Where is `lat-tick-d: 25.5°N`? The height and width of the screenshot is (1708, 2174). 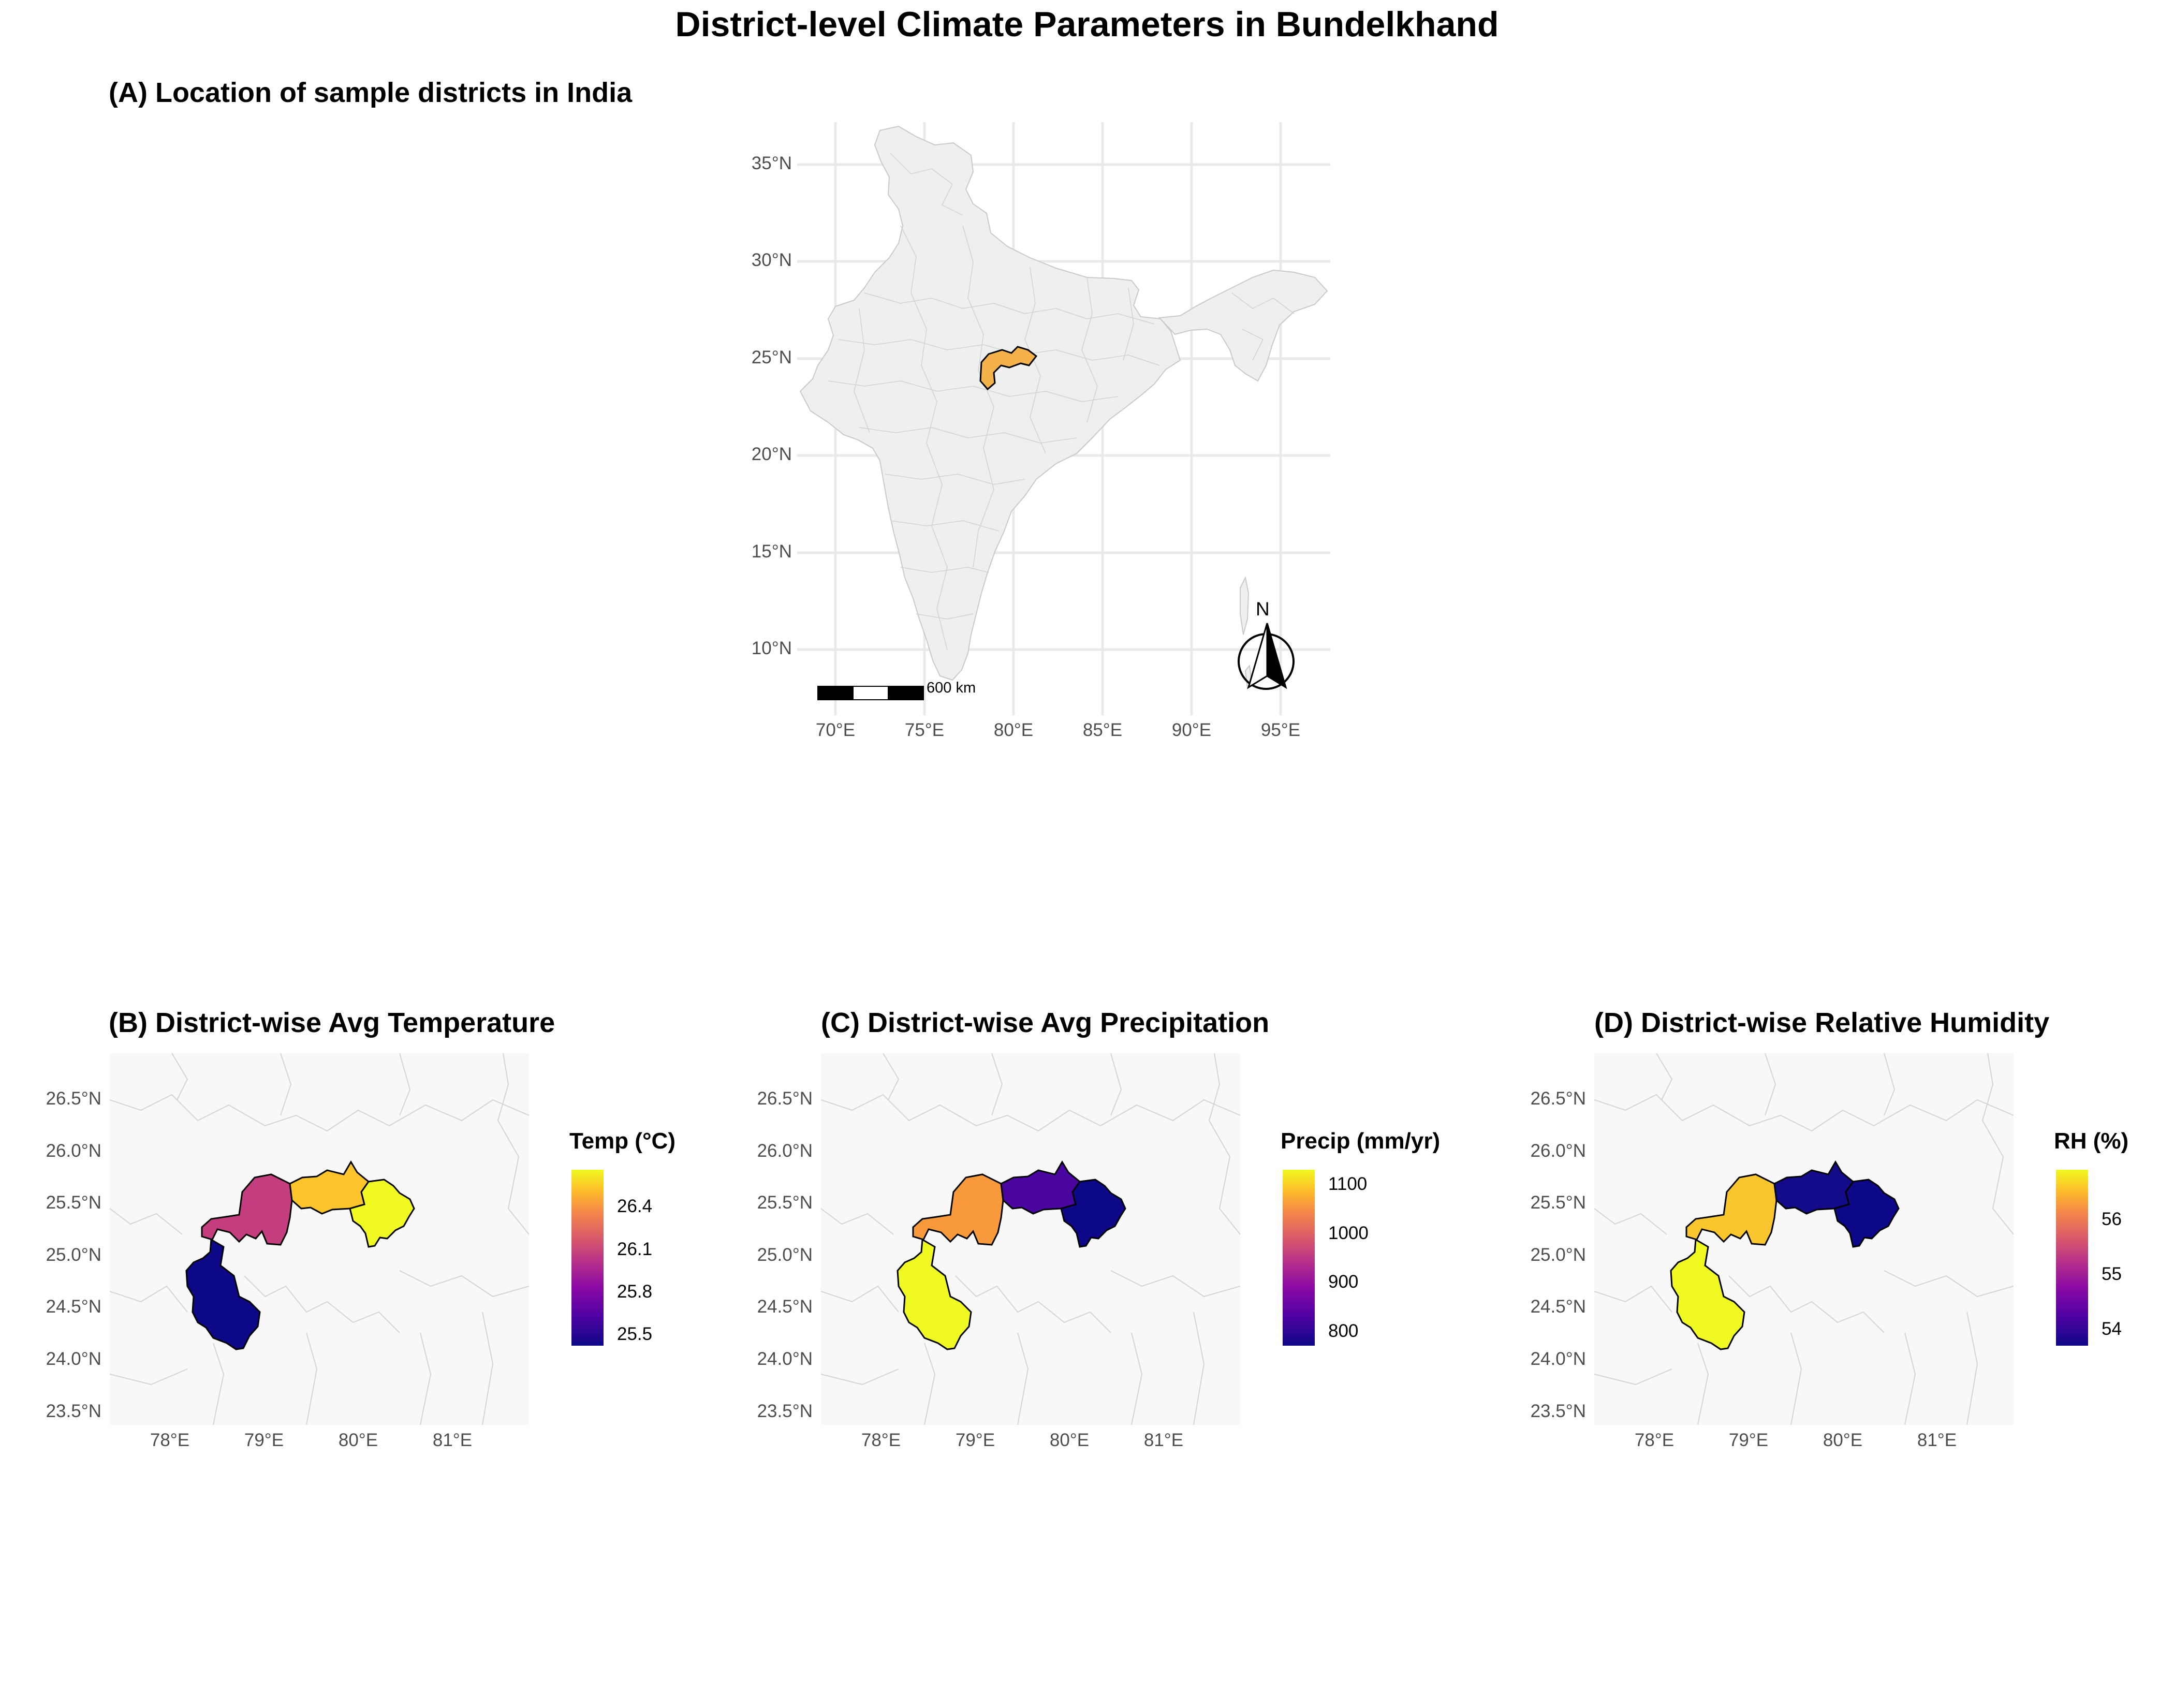
lat-tick-d: 25.5°N is located at coordinates (1558, 1202).